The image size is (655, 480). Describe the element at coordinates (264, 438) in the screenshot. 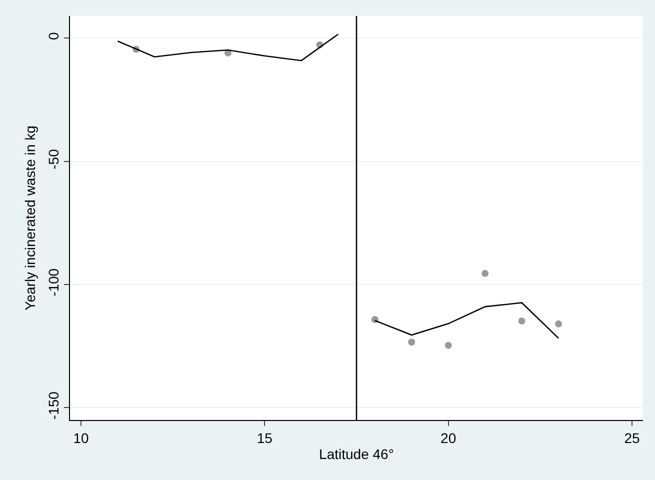

I see `x-tick-label: 15` at that location.